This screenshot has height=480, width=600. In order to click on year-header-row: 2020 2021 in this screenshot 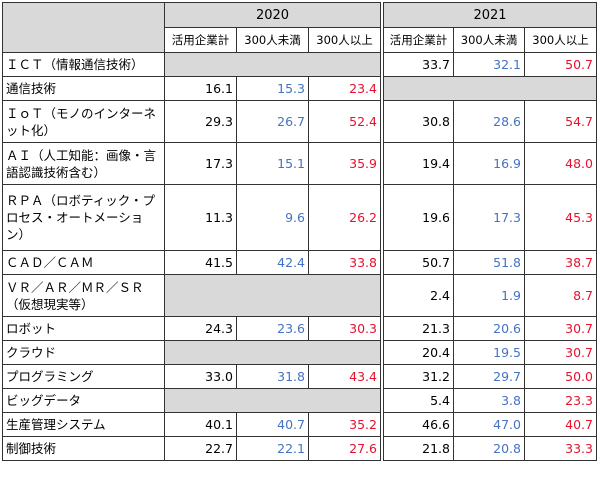, I will do `click(299, 27)`.